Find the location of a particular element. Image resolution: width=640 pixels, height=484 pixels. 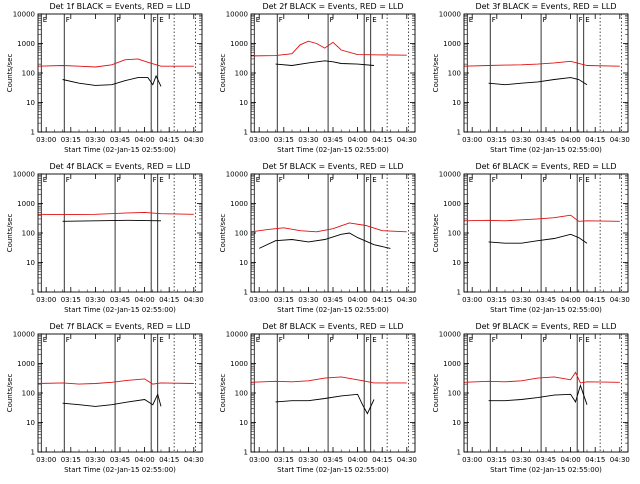

panel-title: Det 3f BLACK = Events, RED = LLD is located at coordinates (545, 6).